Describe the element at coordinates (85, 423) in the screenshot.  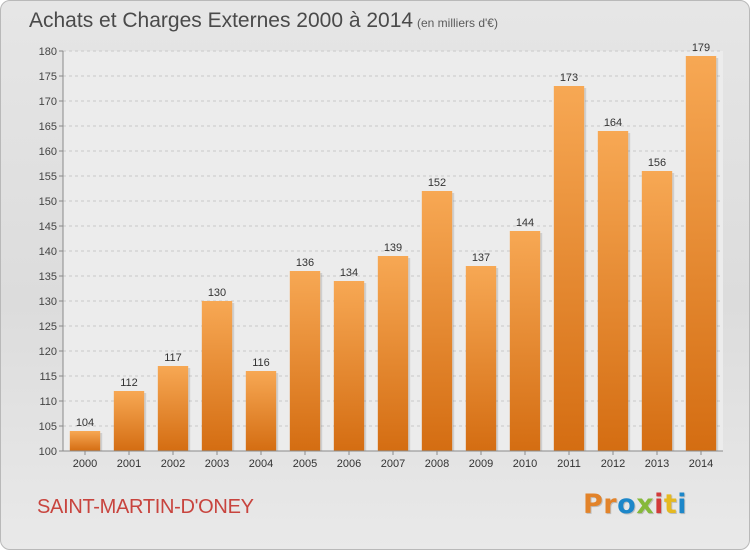
I see `data-label-2000: 104` at that location.